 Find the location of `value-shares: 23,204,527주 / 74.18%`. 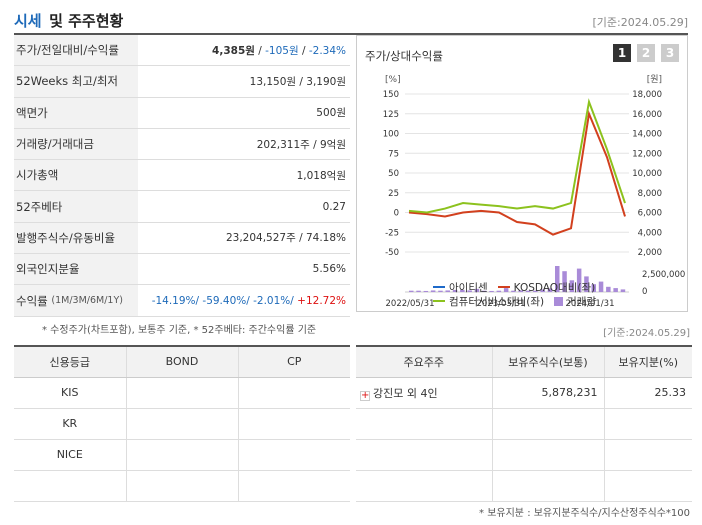

value-shares: 23,204,527주 / 74.18% is located at coordinates (285, 238).